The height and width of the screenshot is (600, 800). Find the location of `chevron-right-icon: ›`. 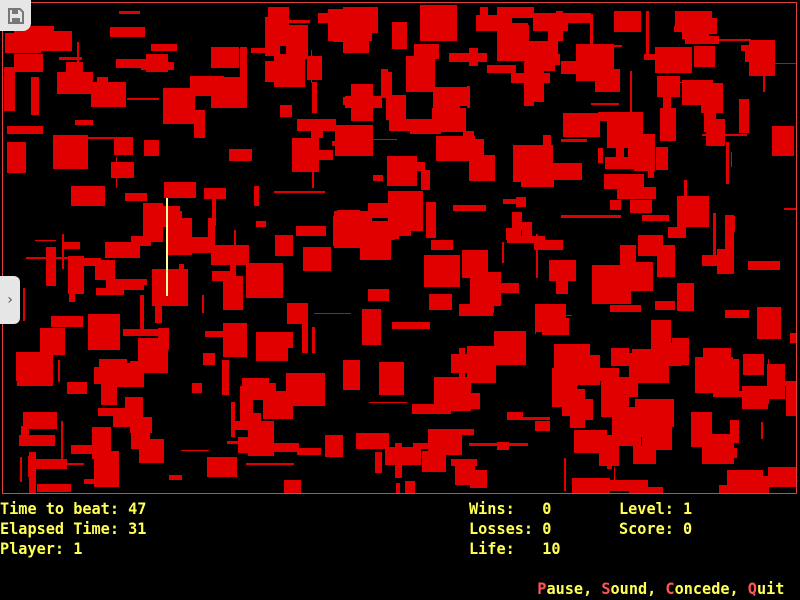

chevron-right-icon: › is located at coordinates (10, 300).